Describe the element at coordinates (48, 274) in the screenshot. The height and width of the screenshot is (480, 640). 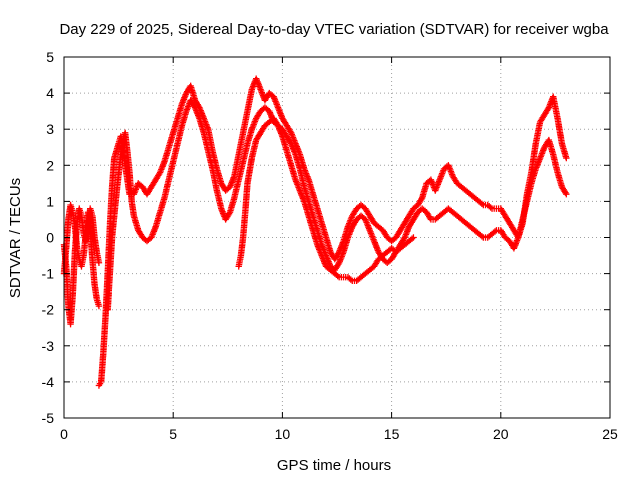
I see `y-tick-label: -1` at that location.